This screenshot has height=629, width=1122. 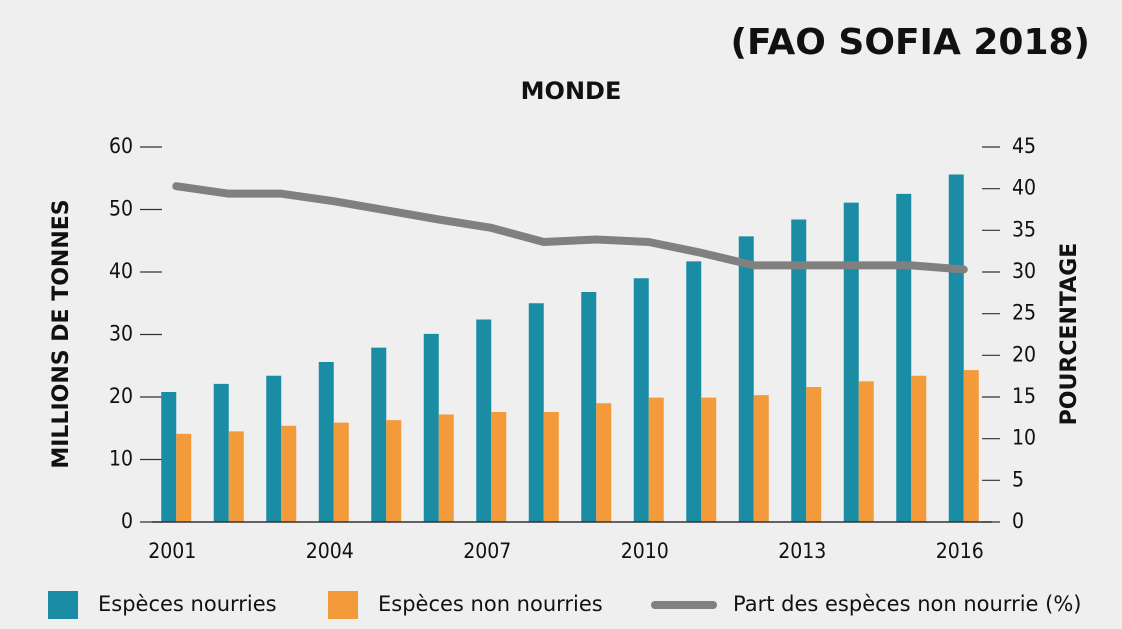 What do you see at coordinates (490, 604) in the screenshot?
I see `legend-label: Espèces non nourries` at bounding box center [490, 604].